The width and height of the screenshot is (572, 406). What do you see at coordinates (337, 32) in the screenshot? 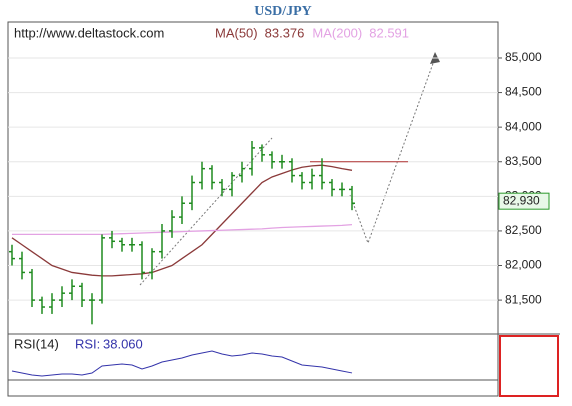
I see `legend-name: MA(200)` at bounding box center [337, 32].